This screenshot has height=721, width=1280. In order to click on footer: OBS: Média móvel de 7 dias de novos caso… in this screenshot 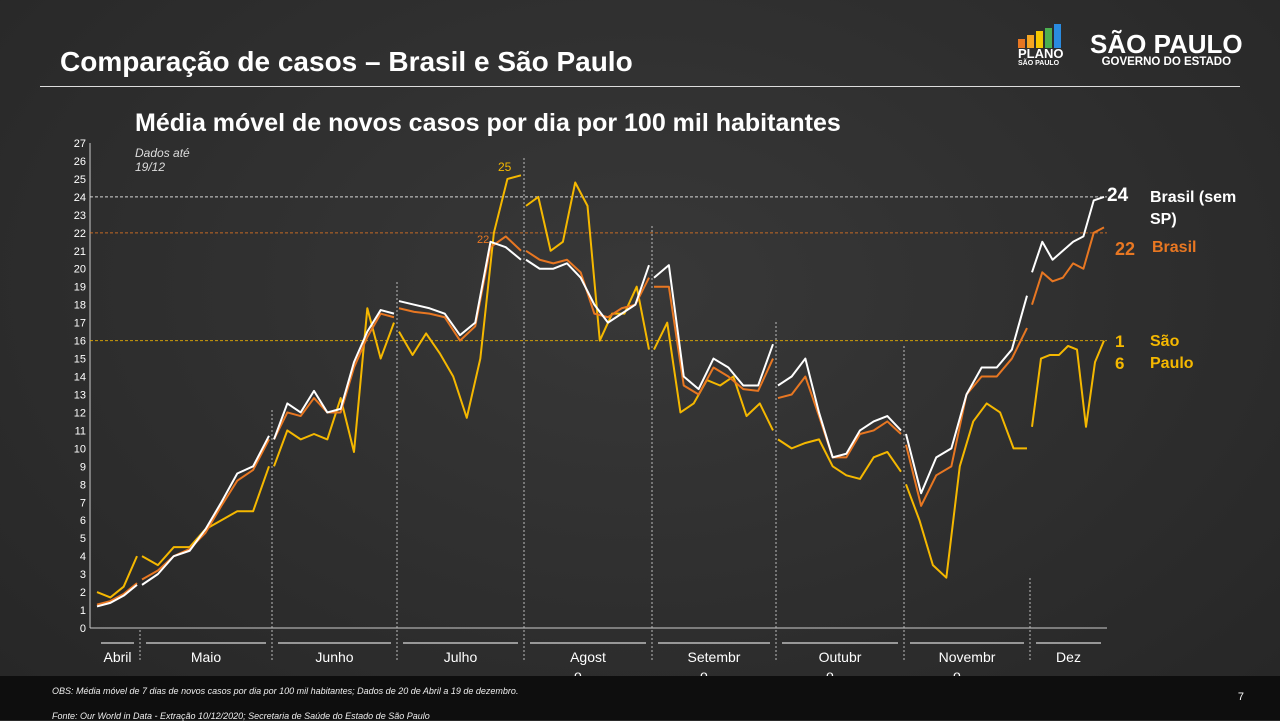, I will do `click(640, 698)`.